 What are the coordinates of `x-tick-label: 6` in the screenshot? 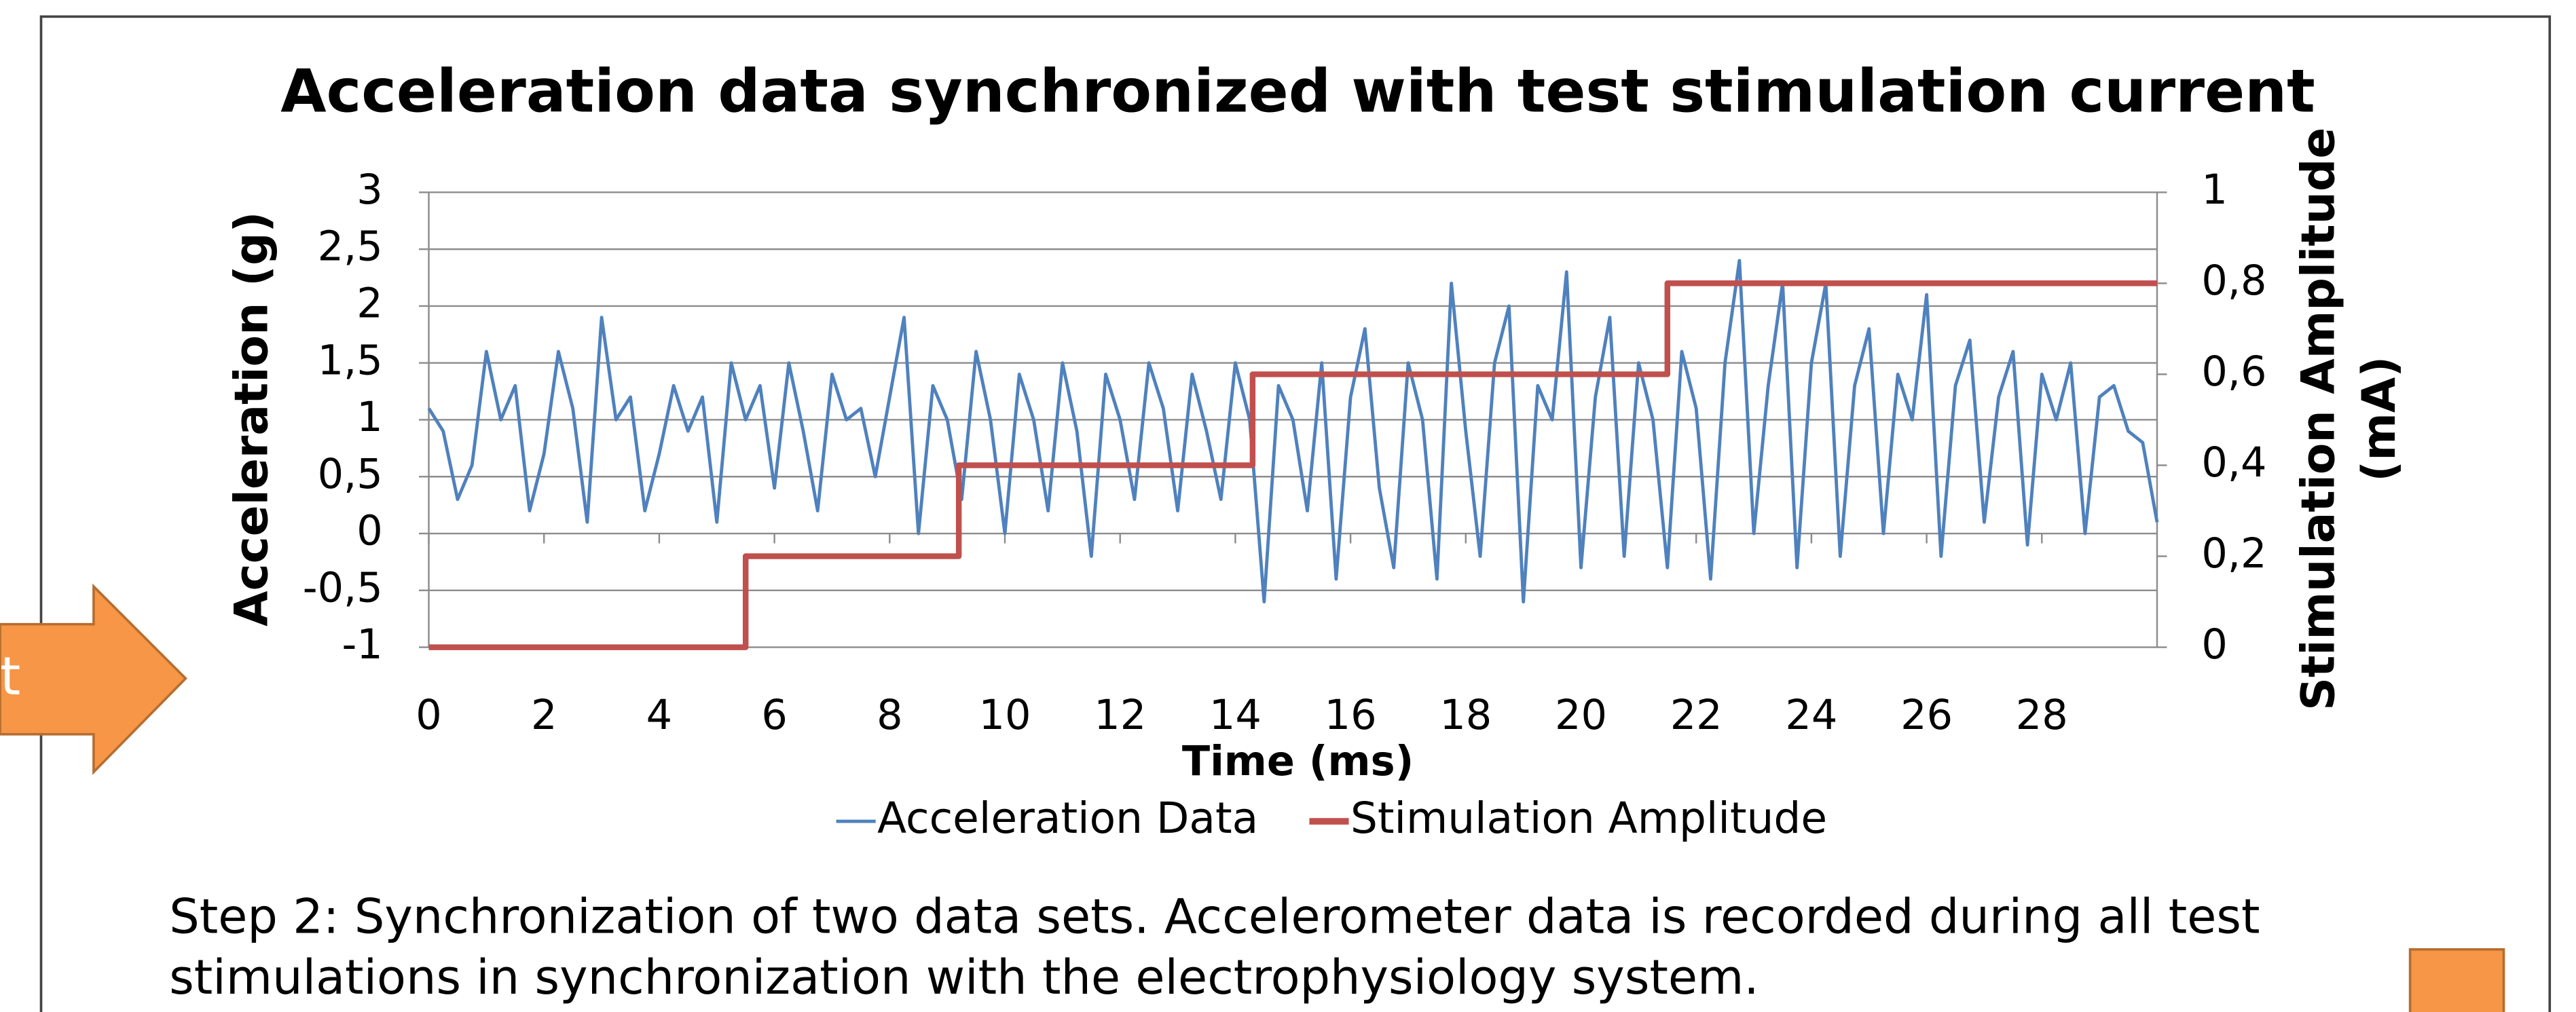 It's located at (774, 716).